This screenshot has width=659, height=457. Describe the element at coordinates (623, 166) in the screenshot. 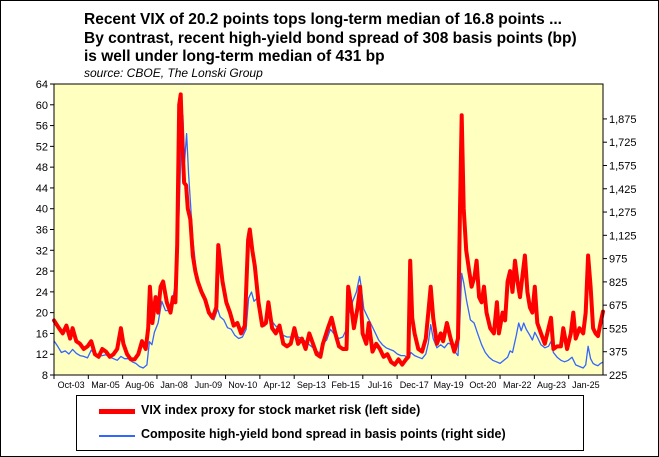

I see `right-tick-label: 1,575` at that location.